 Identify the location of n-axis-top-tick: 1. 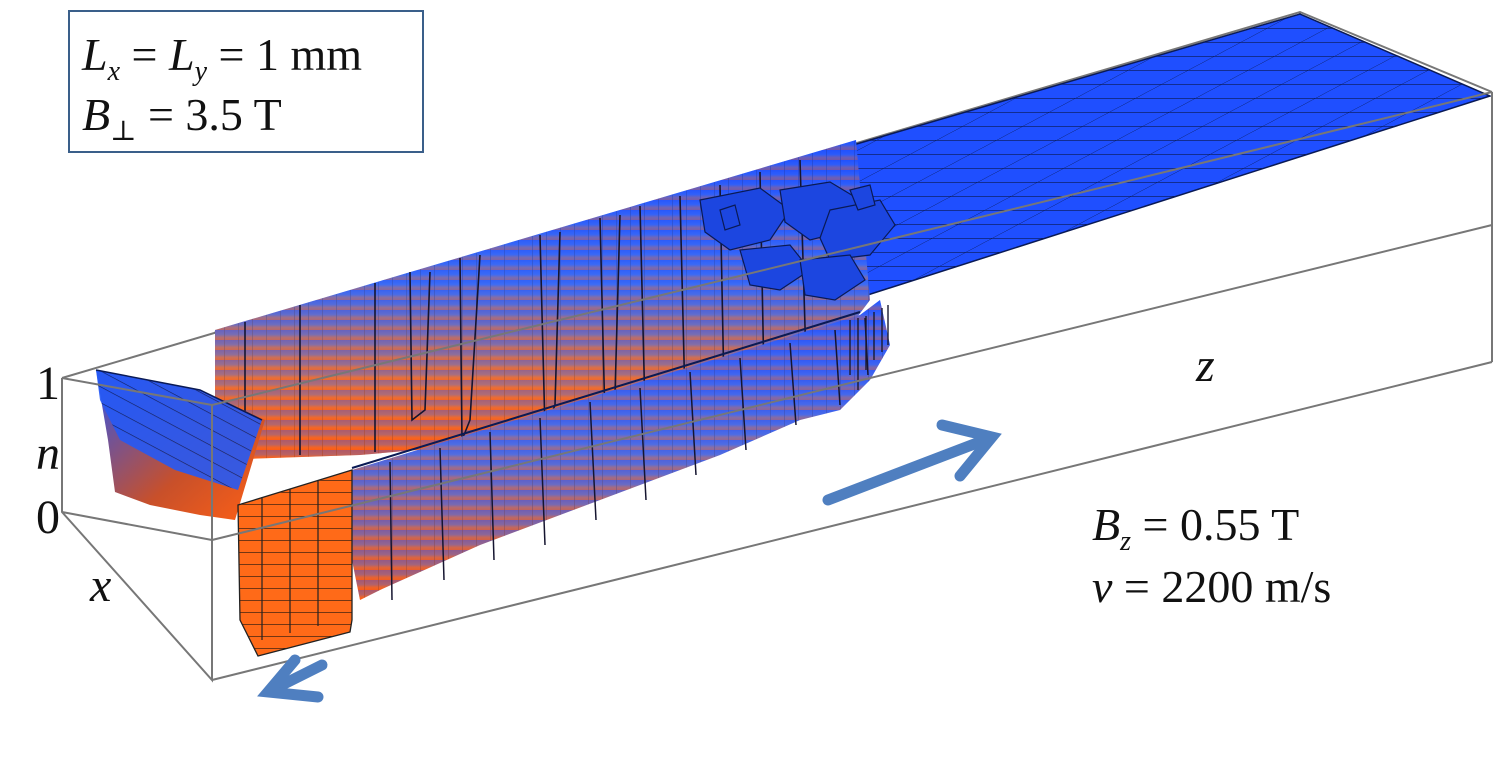
(48, 383).